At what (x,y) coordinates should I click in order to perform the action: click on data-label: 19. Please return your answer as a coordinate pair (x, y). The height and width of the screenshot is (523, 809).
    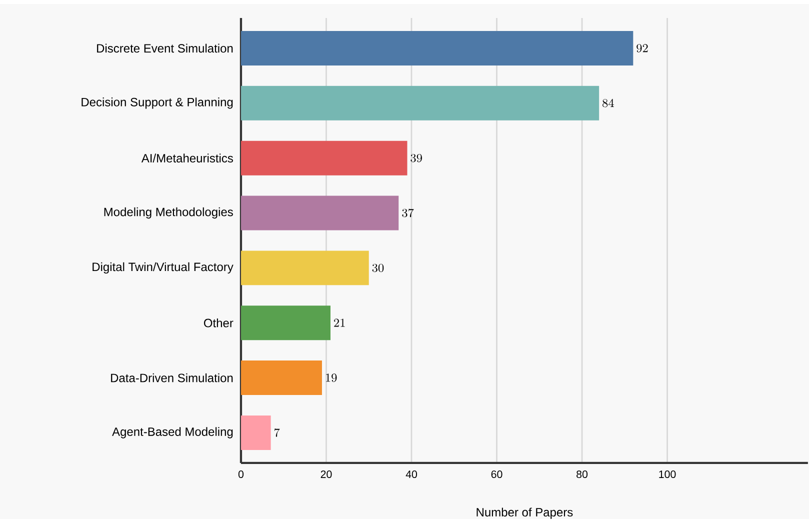
    Looking at the image, I should click on (331, 378).